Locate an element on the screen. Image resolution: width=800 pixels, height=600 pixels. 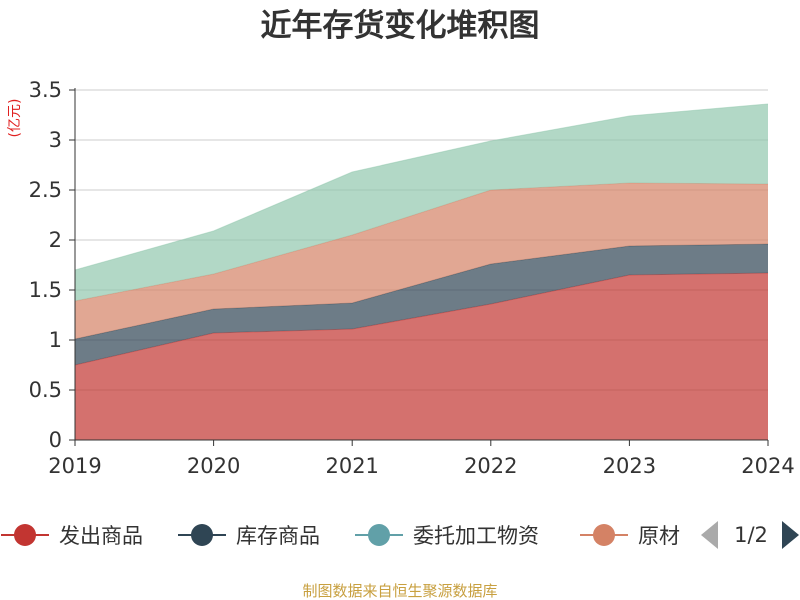
x-tick-label: 2021 is located at coordinates (351, 466).